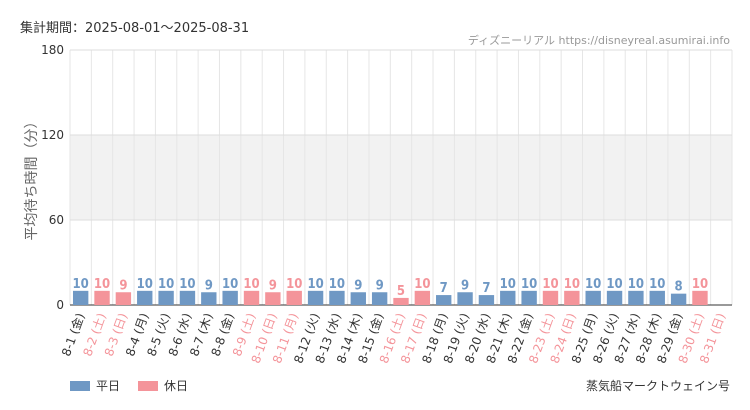 The height and width of the screenshot is (410, 750). Describe the element at coordinates (129, 385) in the screenshot. I see `legend: 平日 休日` at that location.